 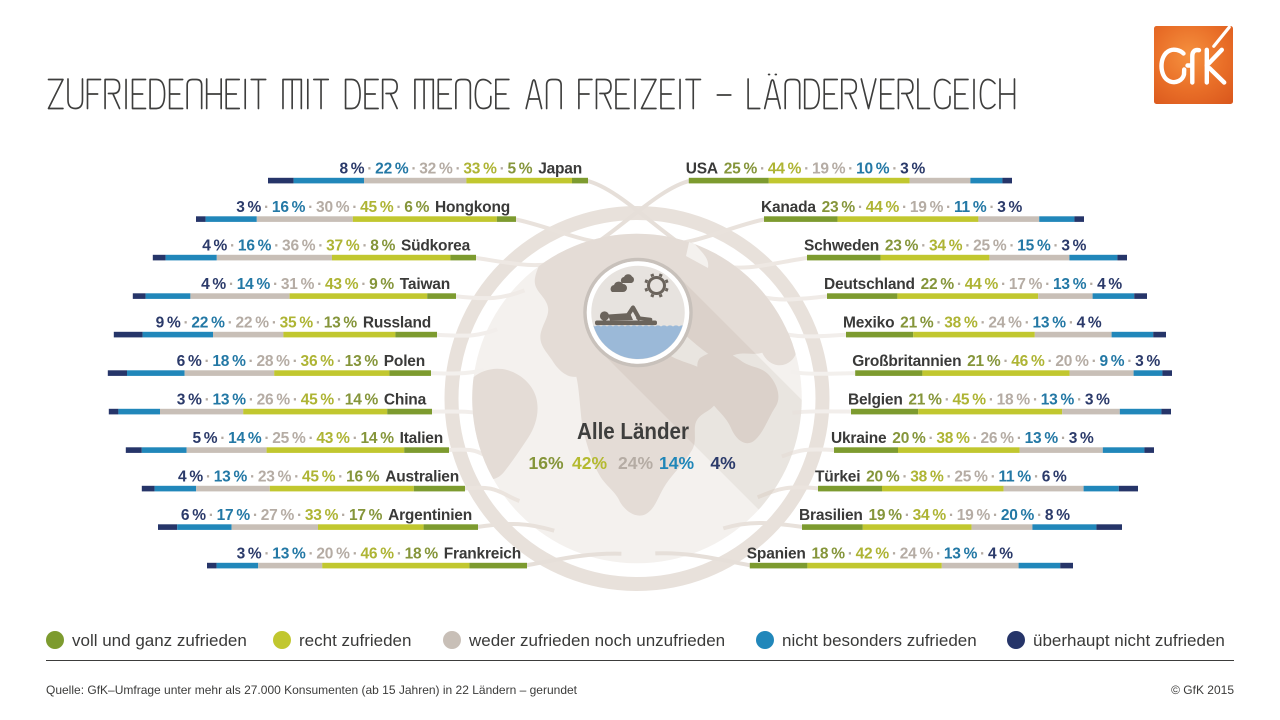 I want to click on svg-text: 14%, so click(x=676, y=463).